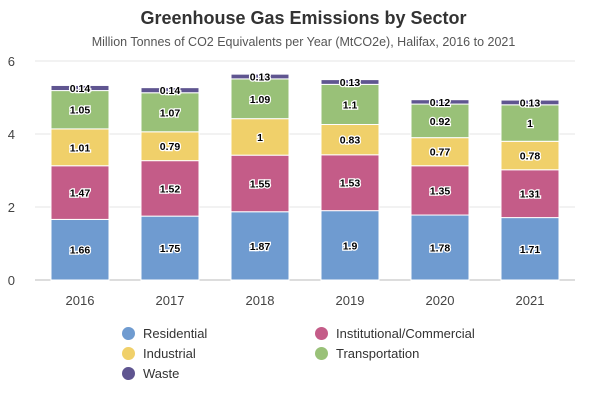  I want to click on data-label: 1.87, so click(260, 247).